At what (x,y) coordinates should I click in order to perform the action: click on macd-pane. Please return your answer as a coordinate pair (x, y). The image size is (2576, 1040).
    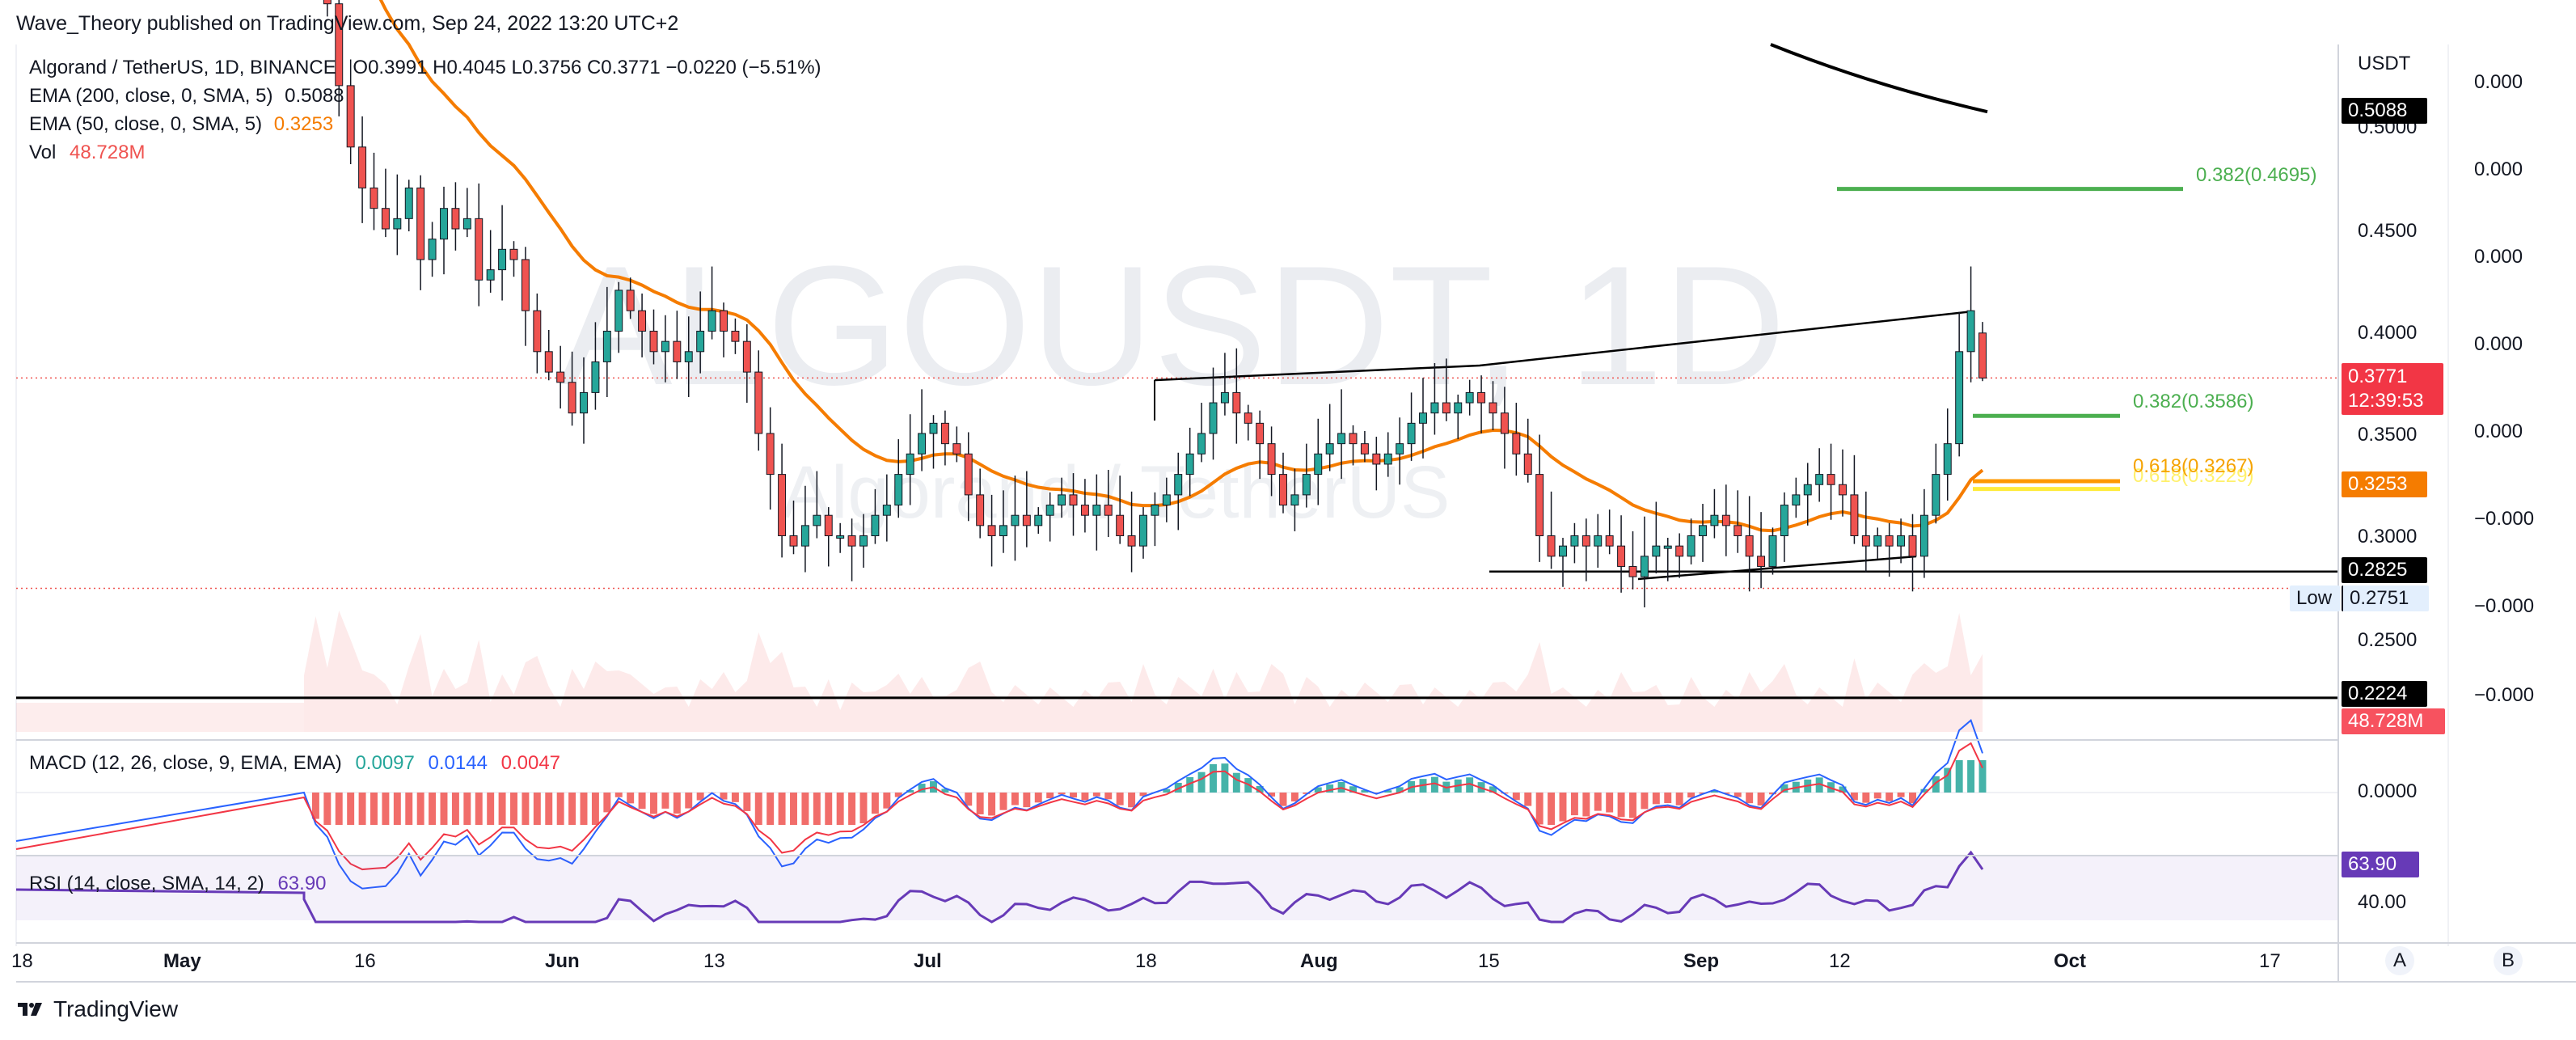
    Looking at the image, I should click on (1176, 804).